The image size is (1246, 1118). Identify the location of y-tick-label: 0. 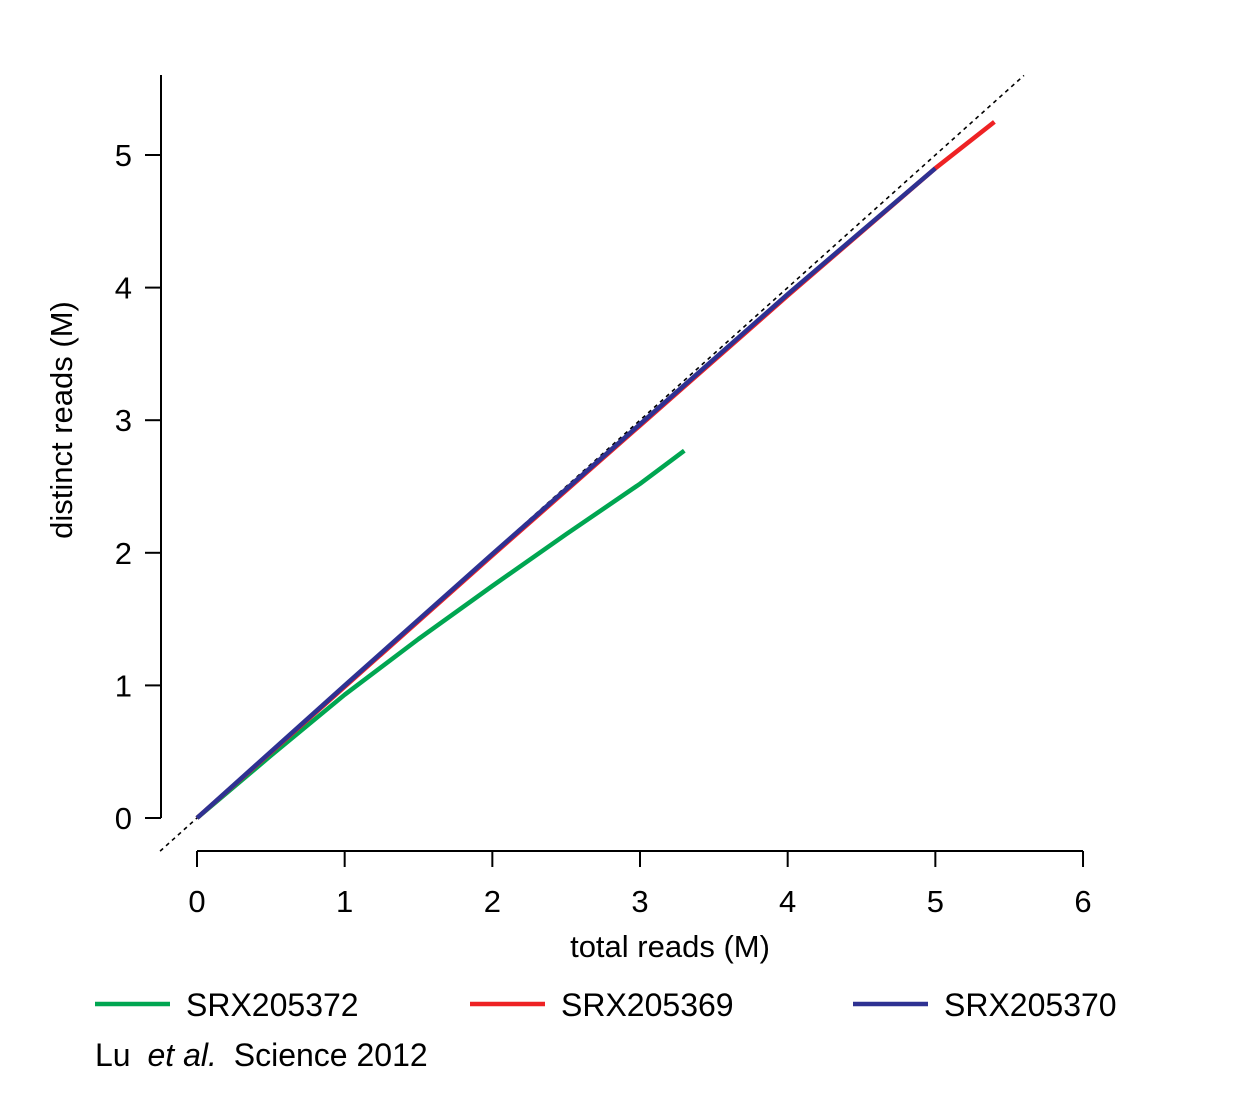
(123, 818).